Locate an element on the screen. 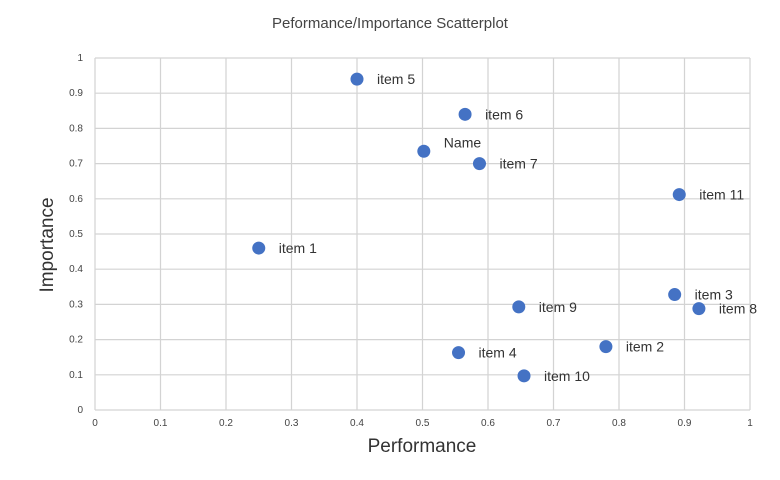 The height and width of the screenshot is (480, 780). point-label: item 7 is located at coordinates (518, 164).